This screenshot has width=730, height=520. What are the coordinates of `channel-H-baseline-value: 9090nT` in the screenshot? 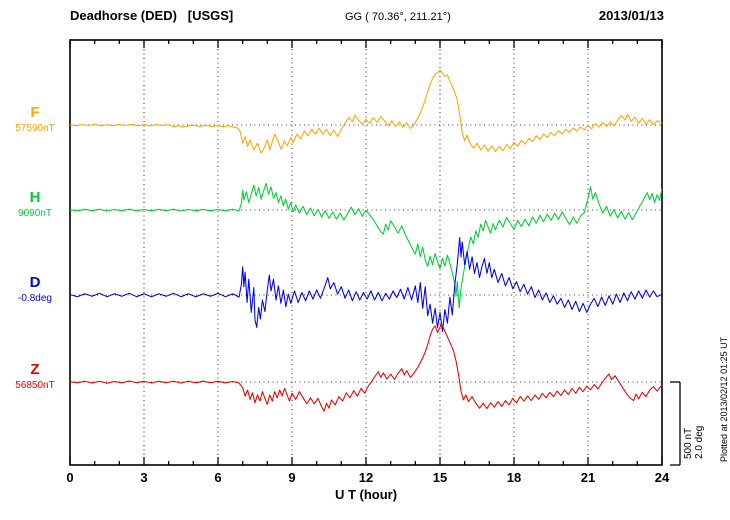 It's located at (35, 213).